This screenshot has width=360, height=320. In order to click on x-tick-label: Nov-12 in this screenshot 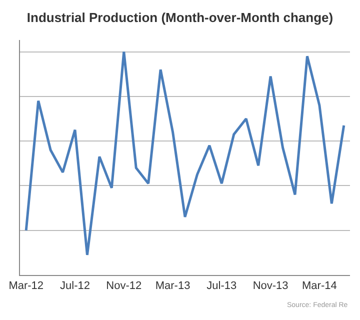, I will do `click(124, 286)`.